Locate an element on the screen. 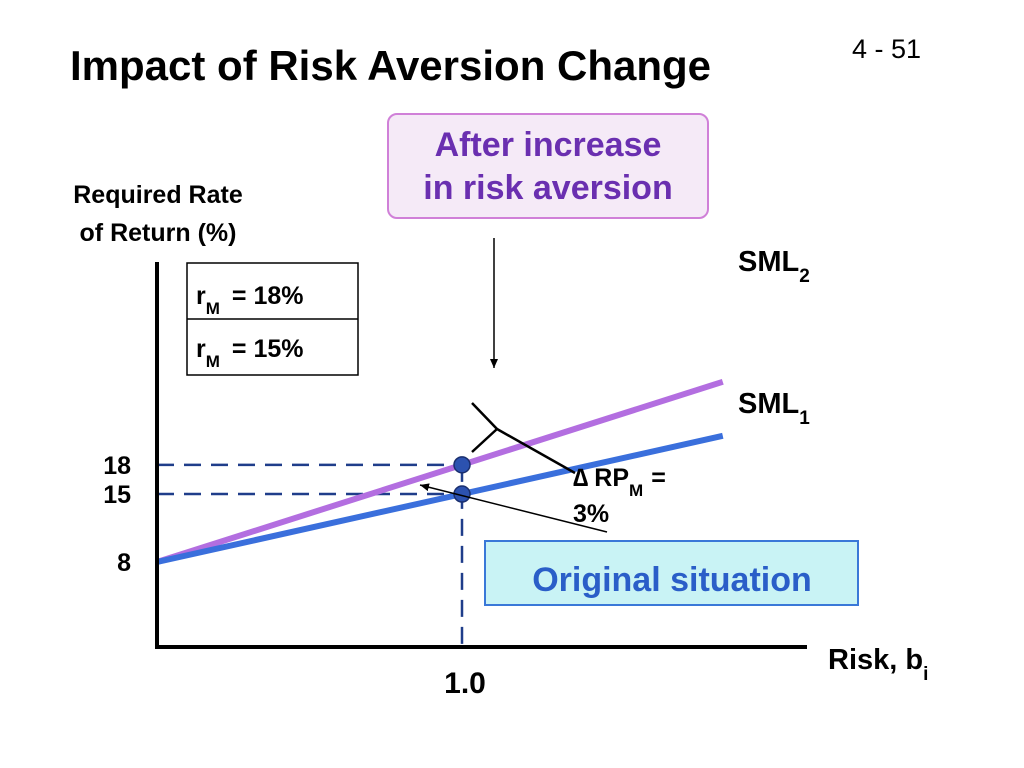 This screenshot has height=768, width=1024. original-arrow is located at coordinates (513, 508).